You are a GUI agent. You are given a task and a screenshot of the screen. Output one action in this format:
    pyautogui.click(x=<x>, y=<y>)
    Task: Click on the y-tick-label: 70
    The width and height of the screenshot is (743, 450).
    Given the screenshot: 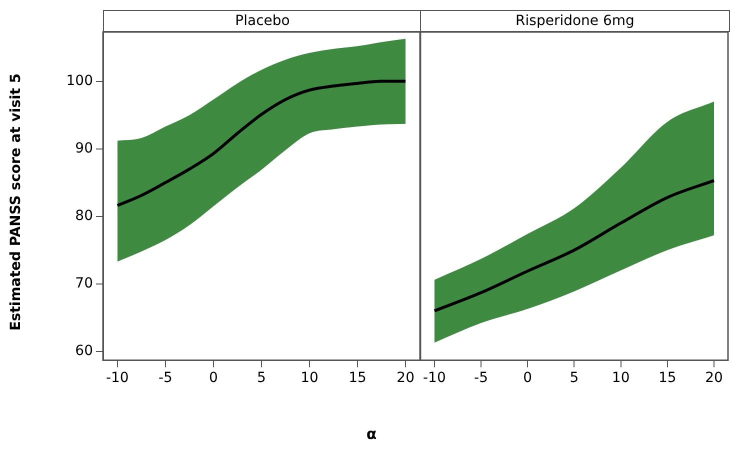 What is the action you would take?
    pyautogui.click(x=84, y=284)
    